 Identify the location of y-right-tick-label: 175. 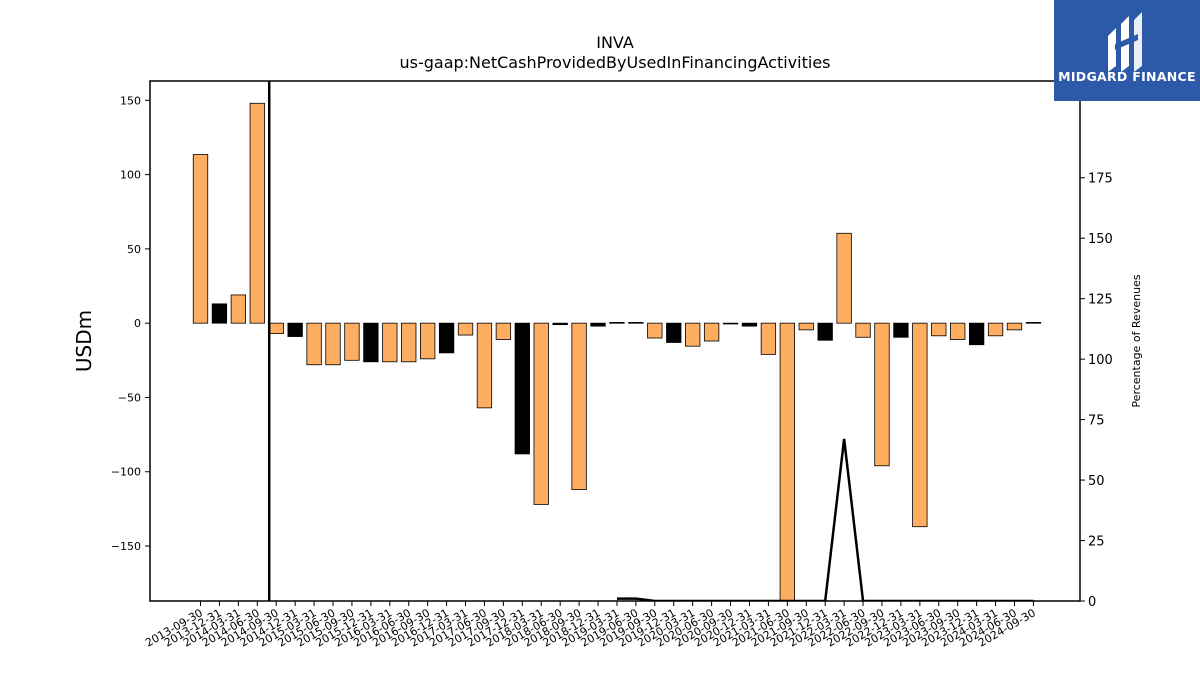
(1100, 179).